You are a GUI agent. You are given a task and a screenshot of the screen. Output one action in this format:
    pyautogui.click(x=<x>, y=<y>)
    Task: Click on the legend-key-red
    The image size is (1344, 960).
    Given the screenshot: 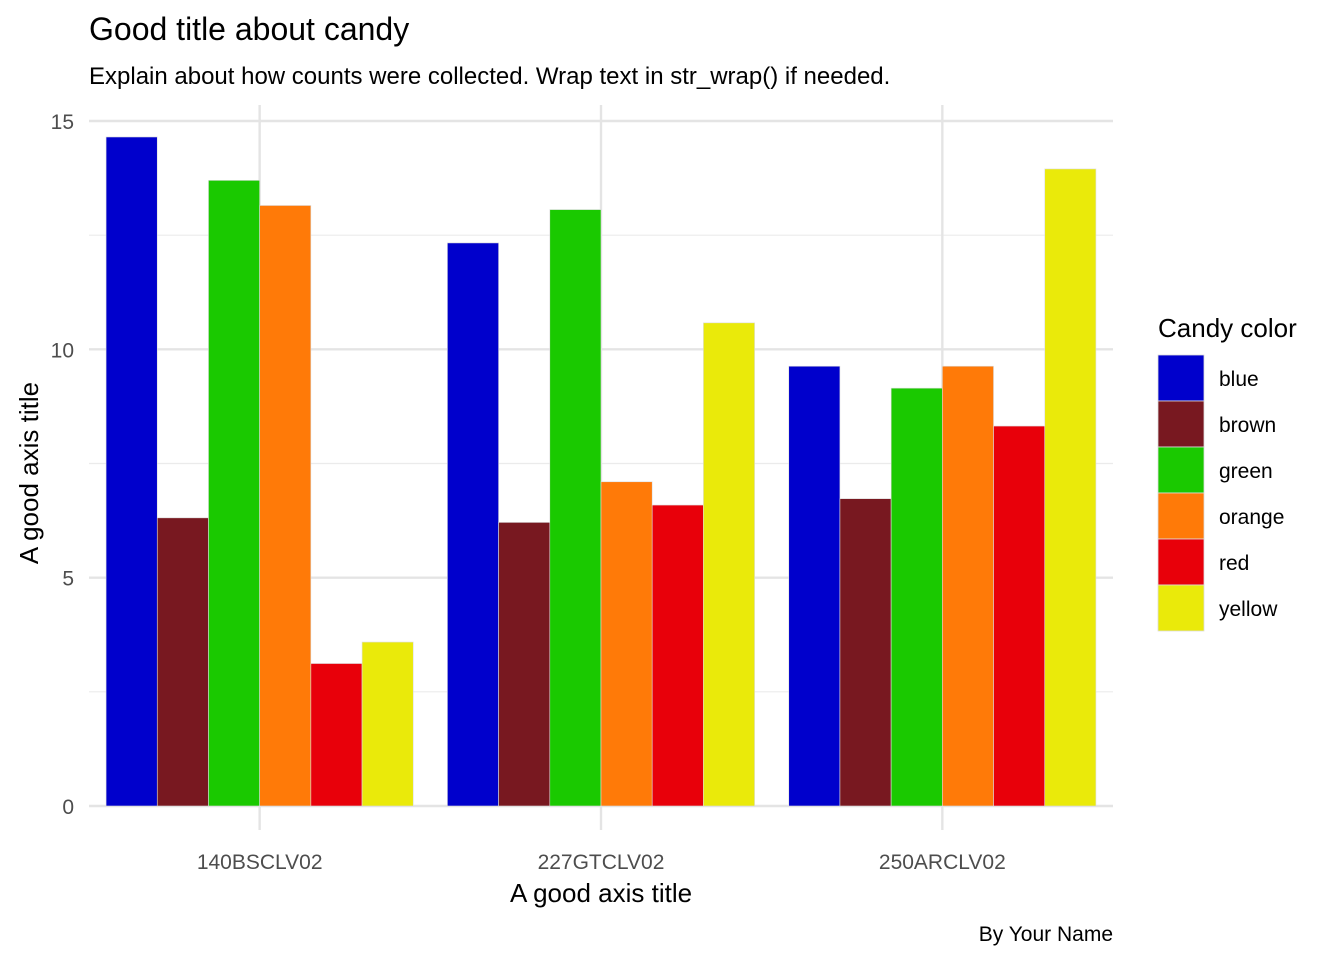 What is the action you would take?
    pyautogui.click(x=1181, y=562)
    